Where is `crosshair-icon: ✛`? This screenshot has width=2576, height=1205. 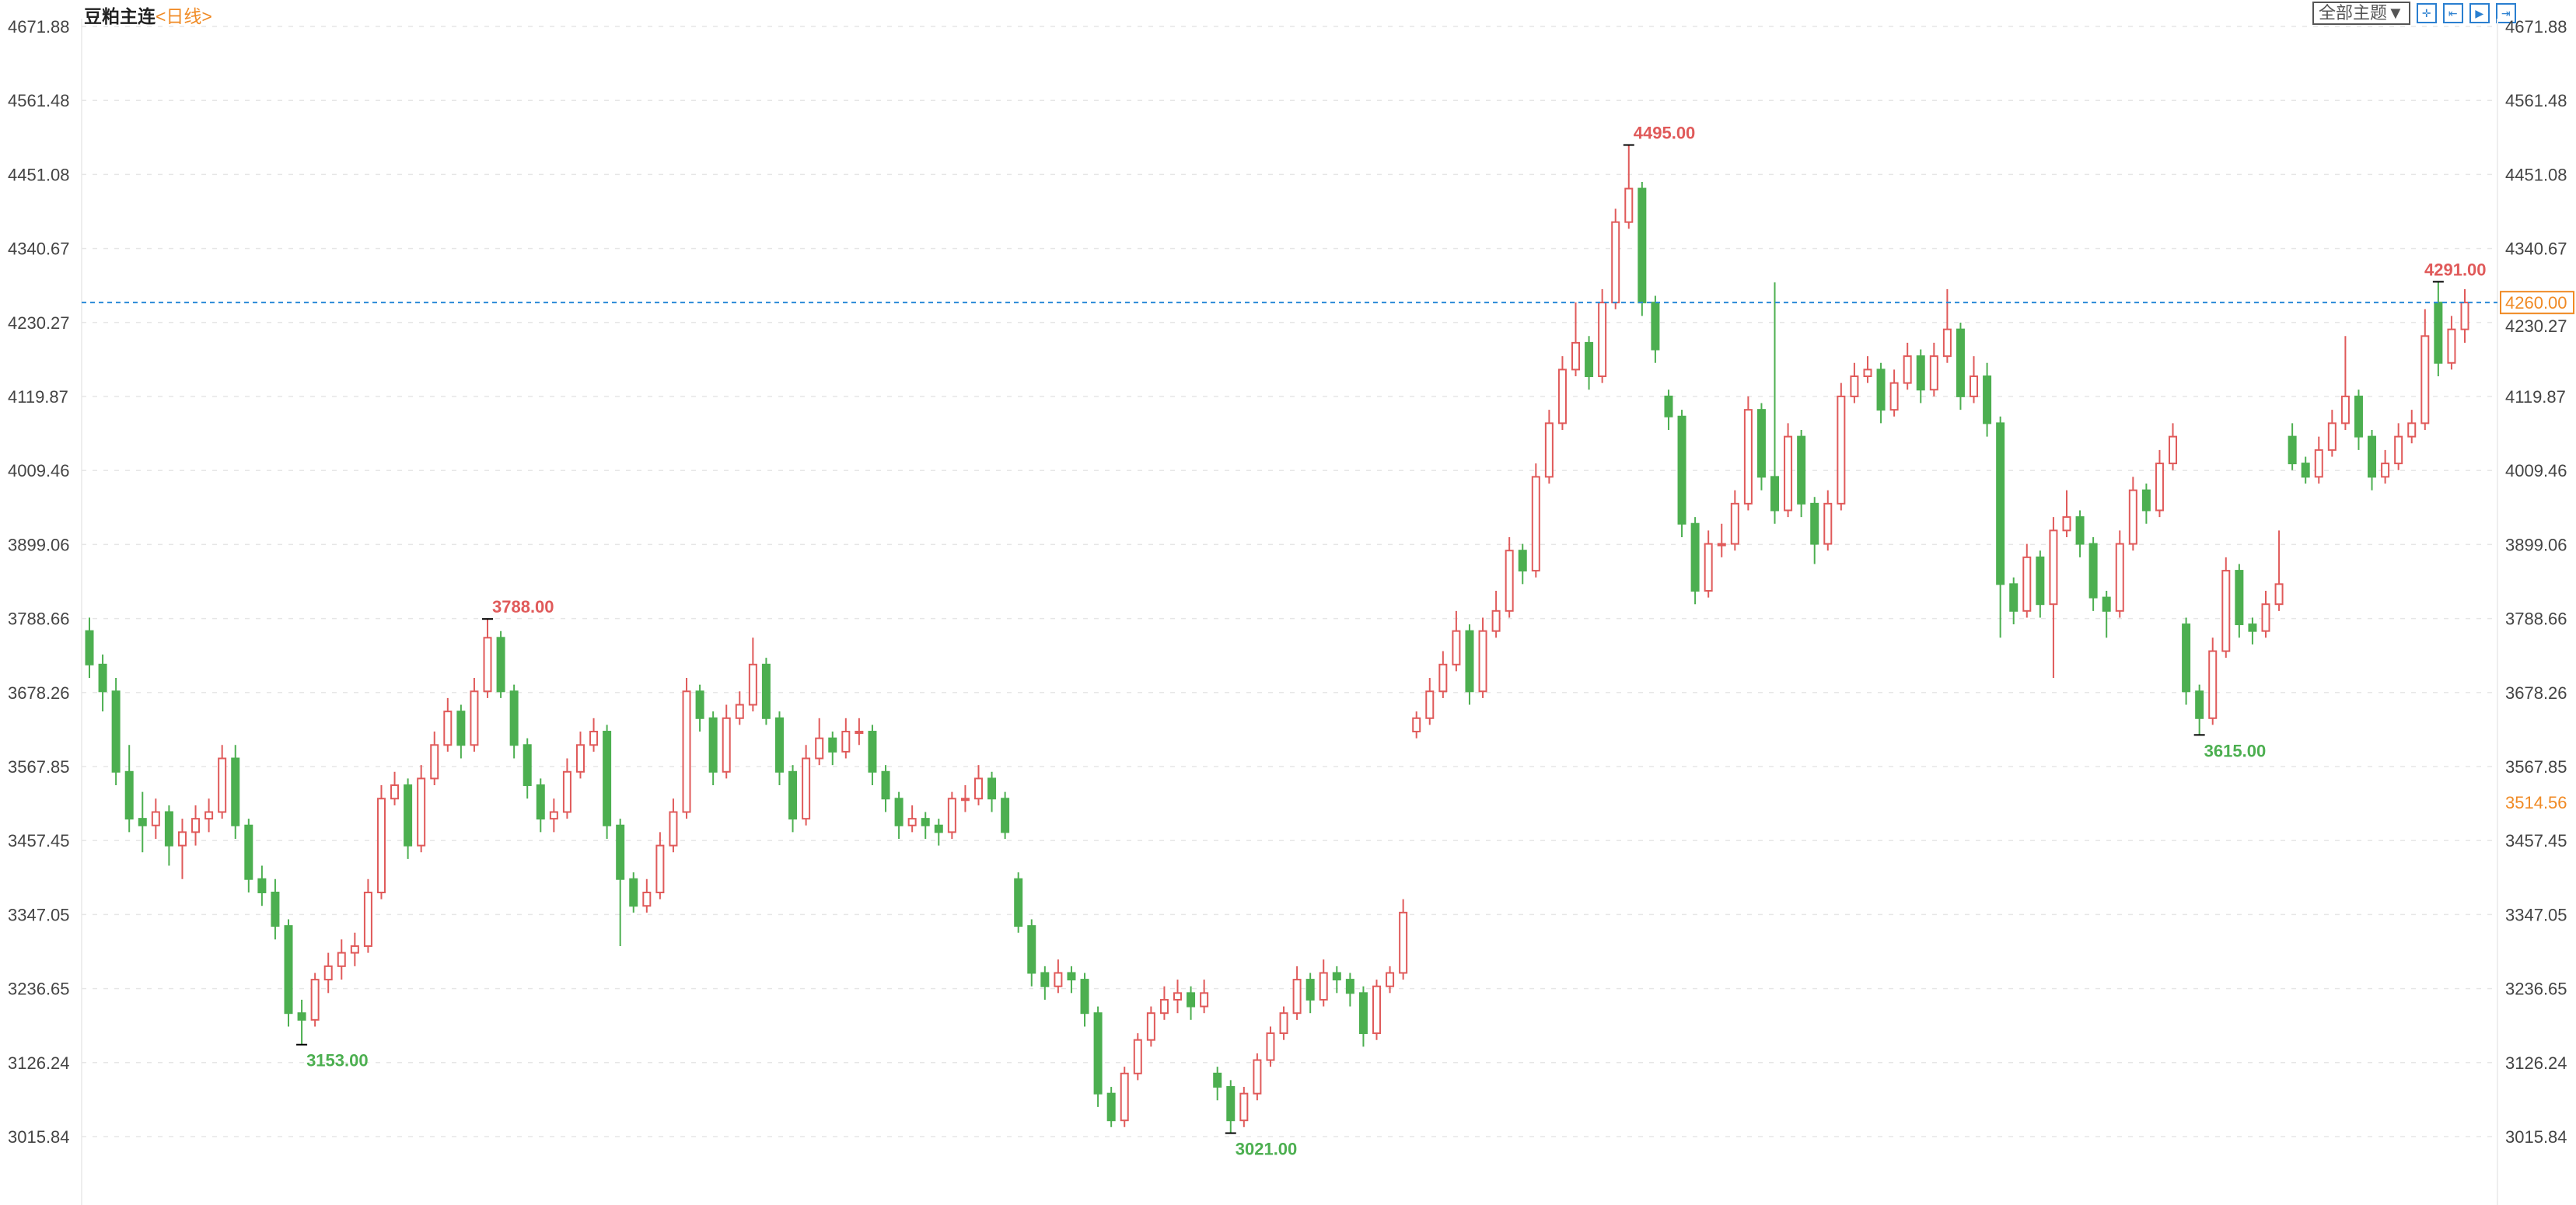 crosshair-icon: ✛ is located at coordinates (2426, 13).